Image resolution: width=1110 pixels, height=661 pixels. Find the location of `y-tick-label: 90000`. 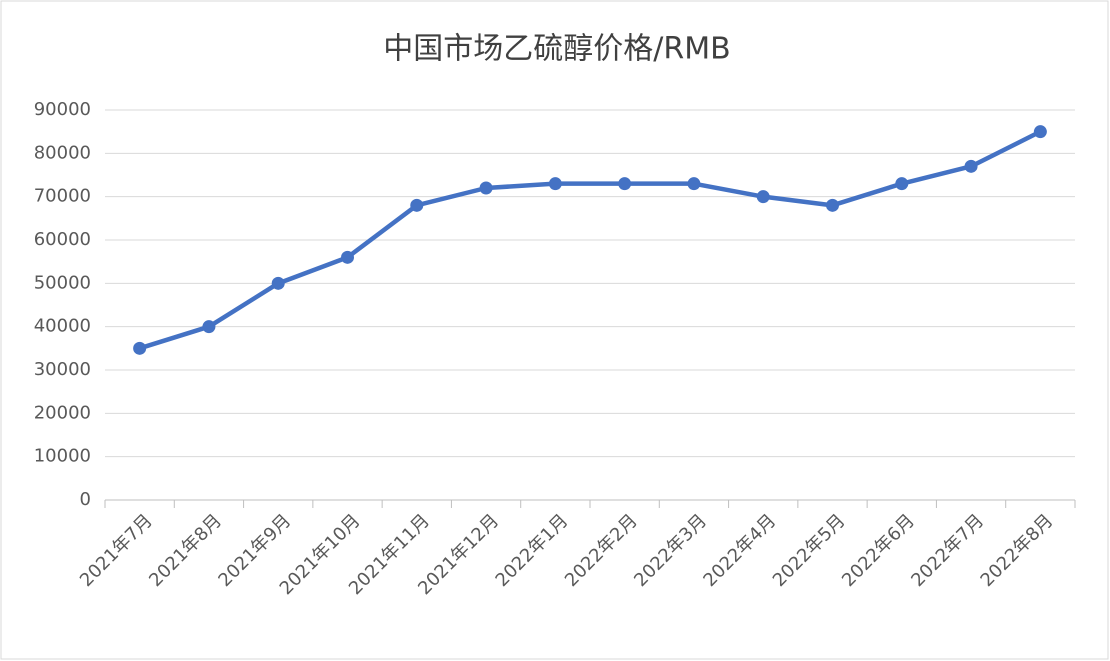

y-tick-label: 90000 is located at coordinates (62, 109).